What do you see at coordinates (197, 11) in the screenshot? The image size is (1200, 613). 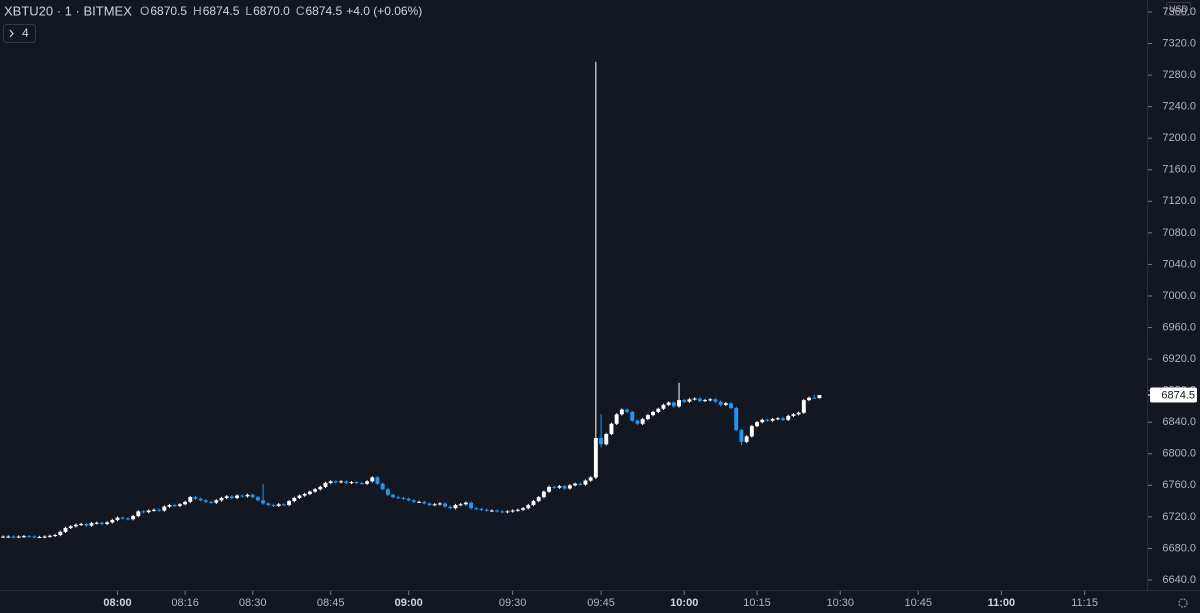 I see `ohlc-key: H` at bounding box center [197, 11].